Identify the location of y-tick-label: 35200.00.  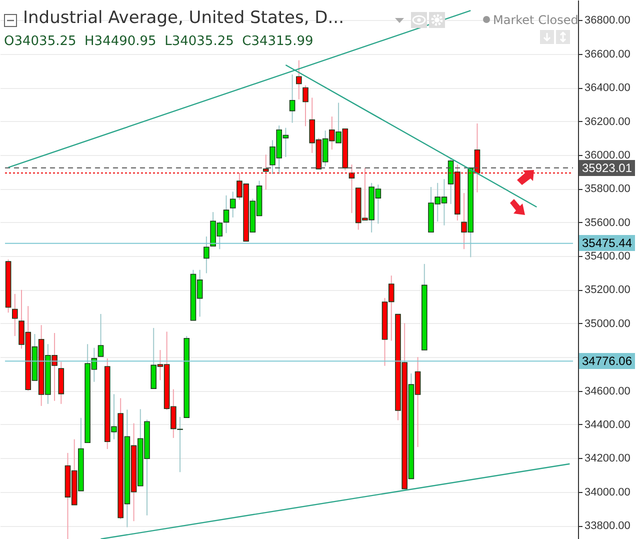
(607, 290).